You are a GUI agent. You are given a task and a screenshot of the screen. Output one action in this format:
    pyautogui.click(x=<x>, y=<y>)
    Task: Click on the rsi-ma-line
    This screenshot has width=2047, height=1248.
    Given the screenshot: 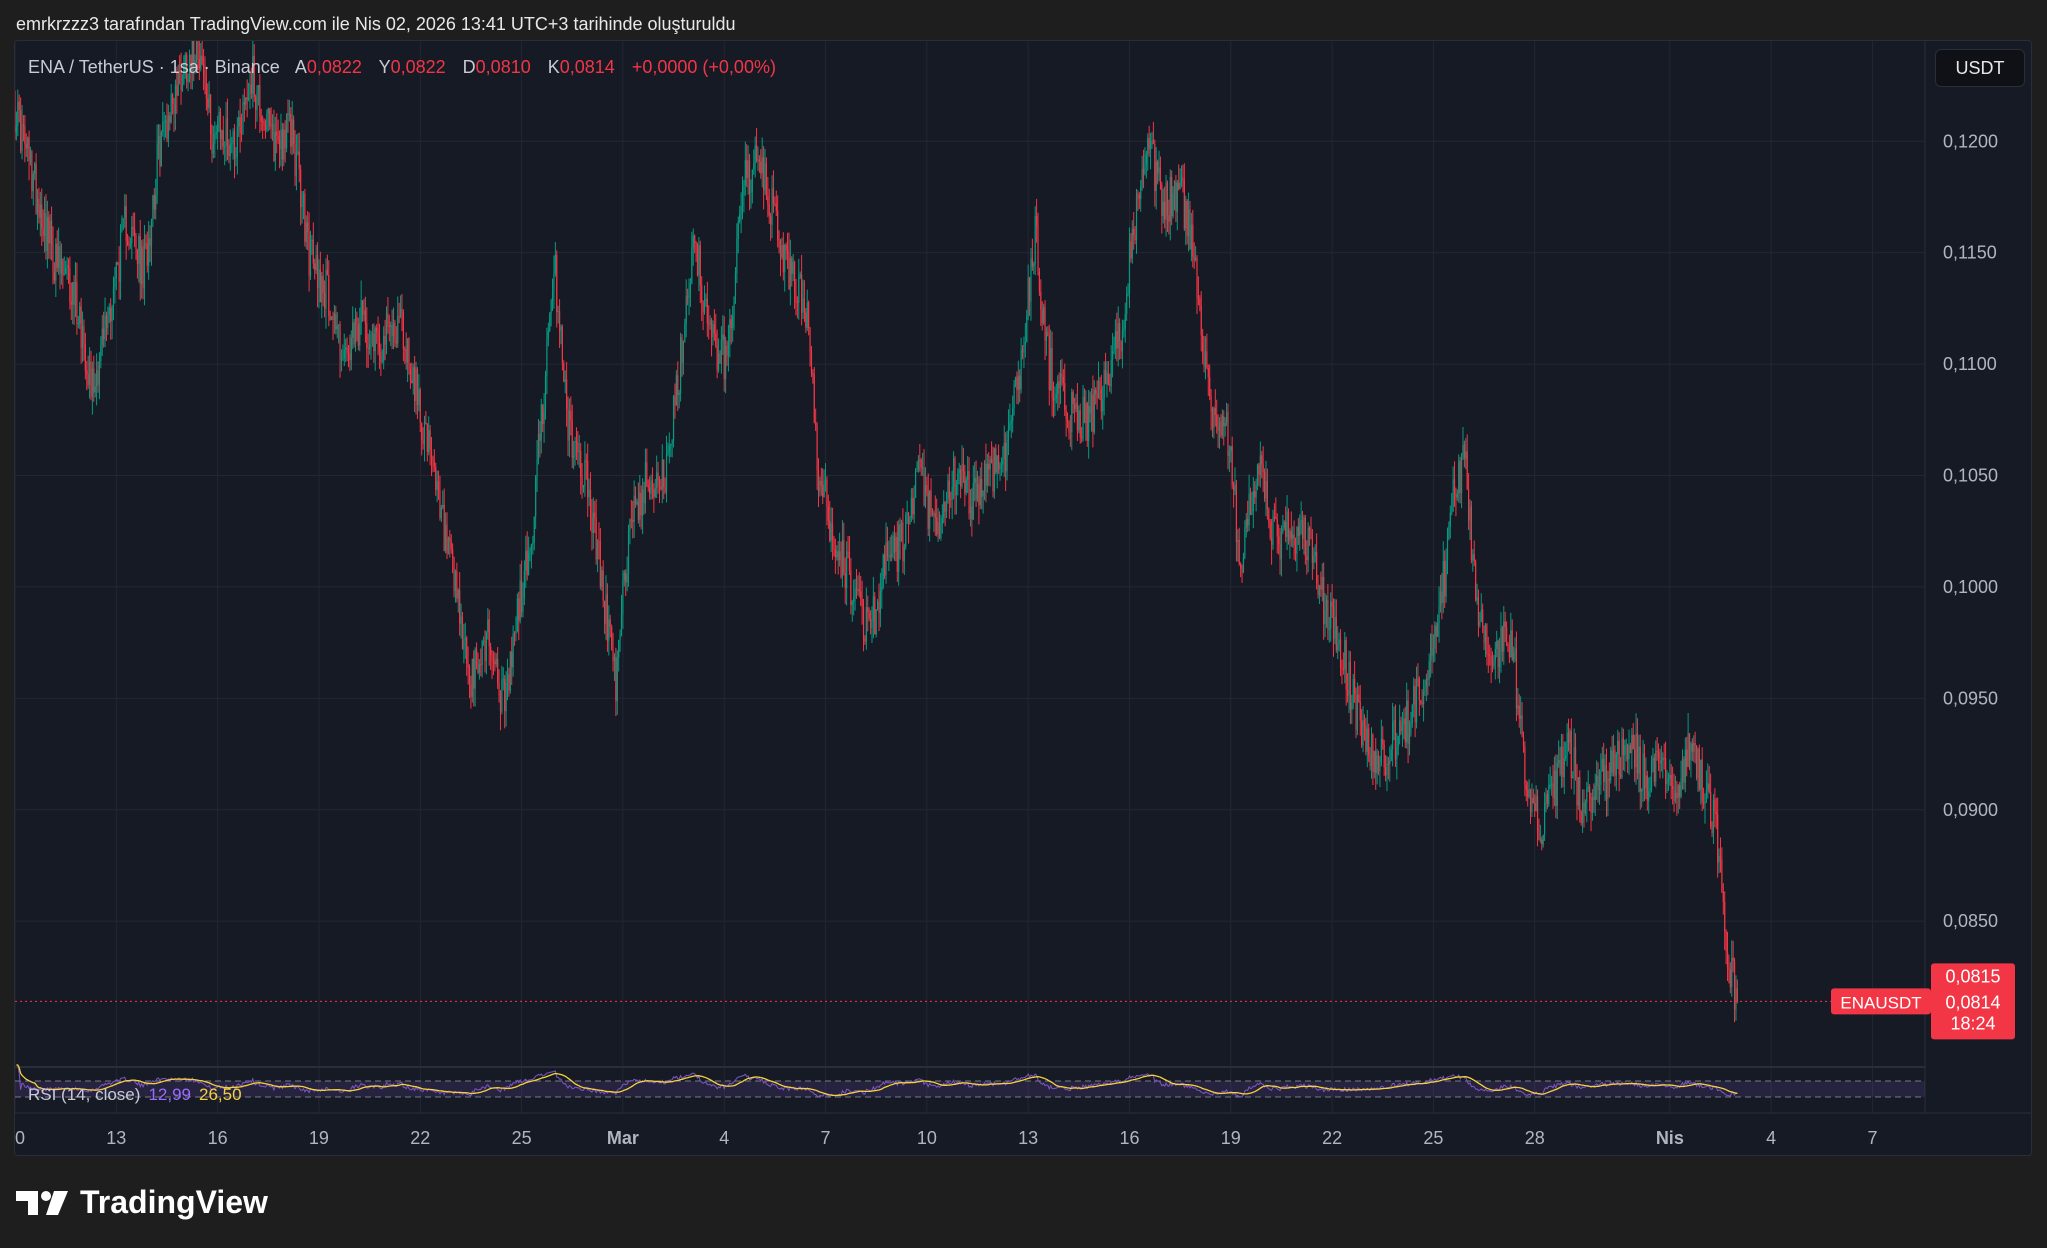 What is the action you would take?
    pyautogui.click(x=877, y=1080)
    